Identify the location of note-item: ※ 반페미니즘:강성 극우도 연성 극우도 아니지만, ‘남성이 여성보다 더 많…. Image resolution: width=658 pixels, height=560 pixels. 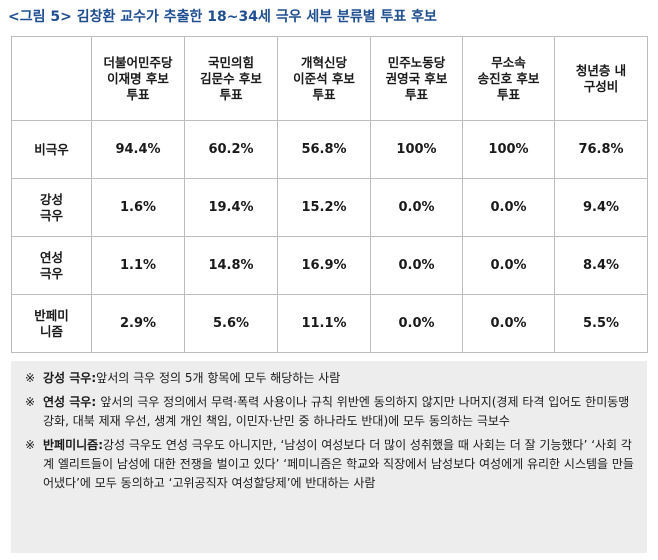
(331, 464).